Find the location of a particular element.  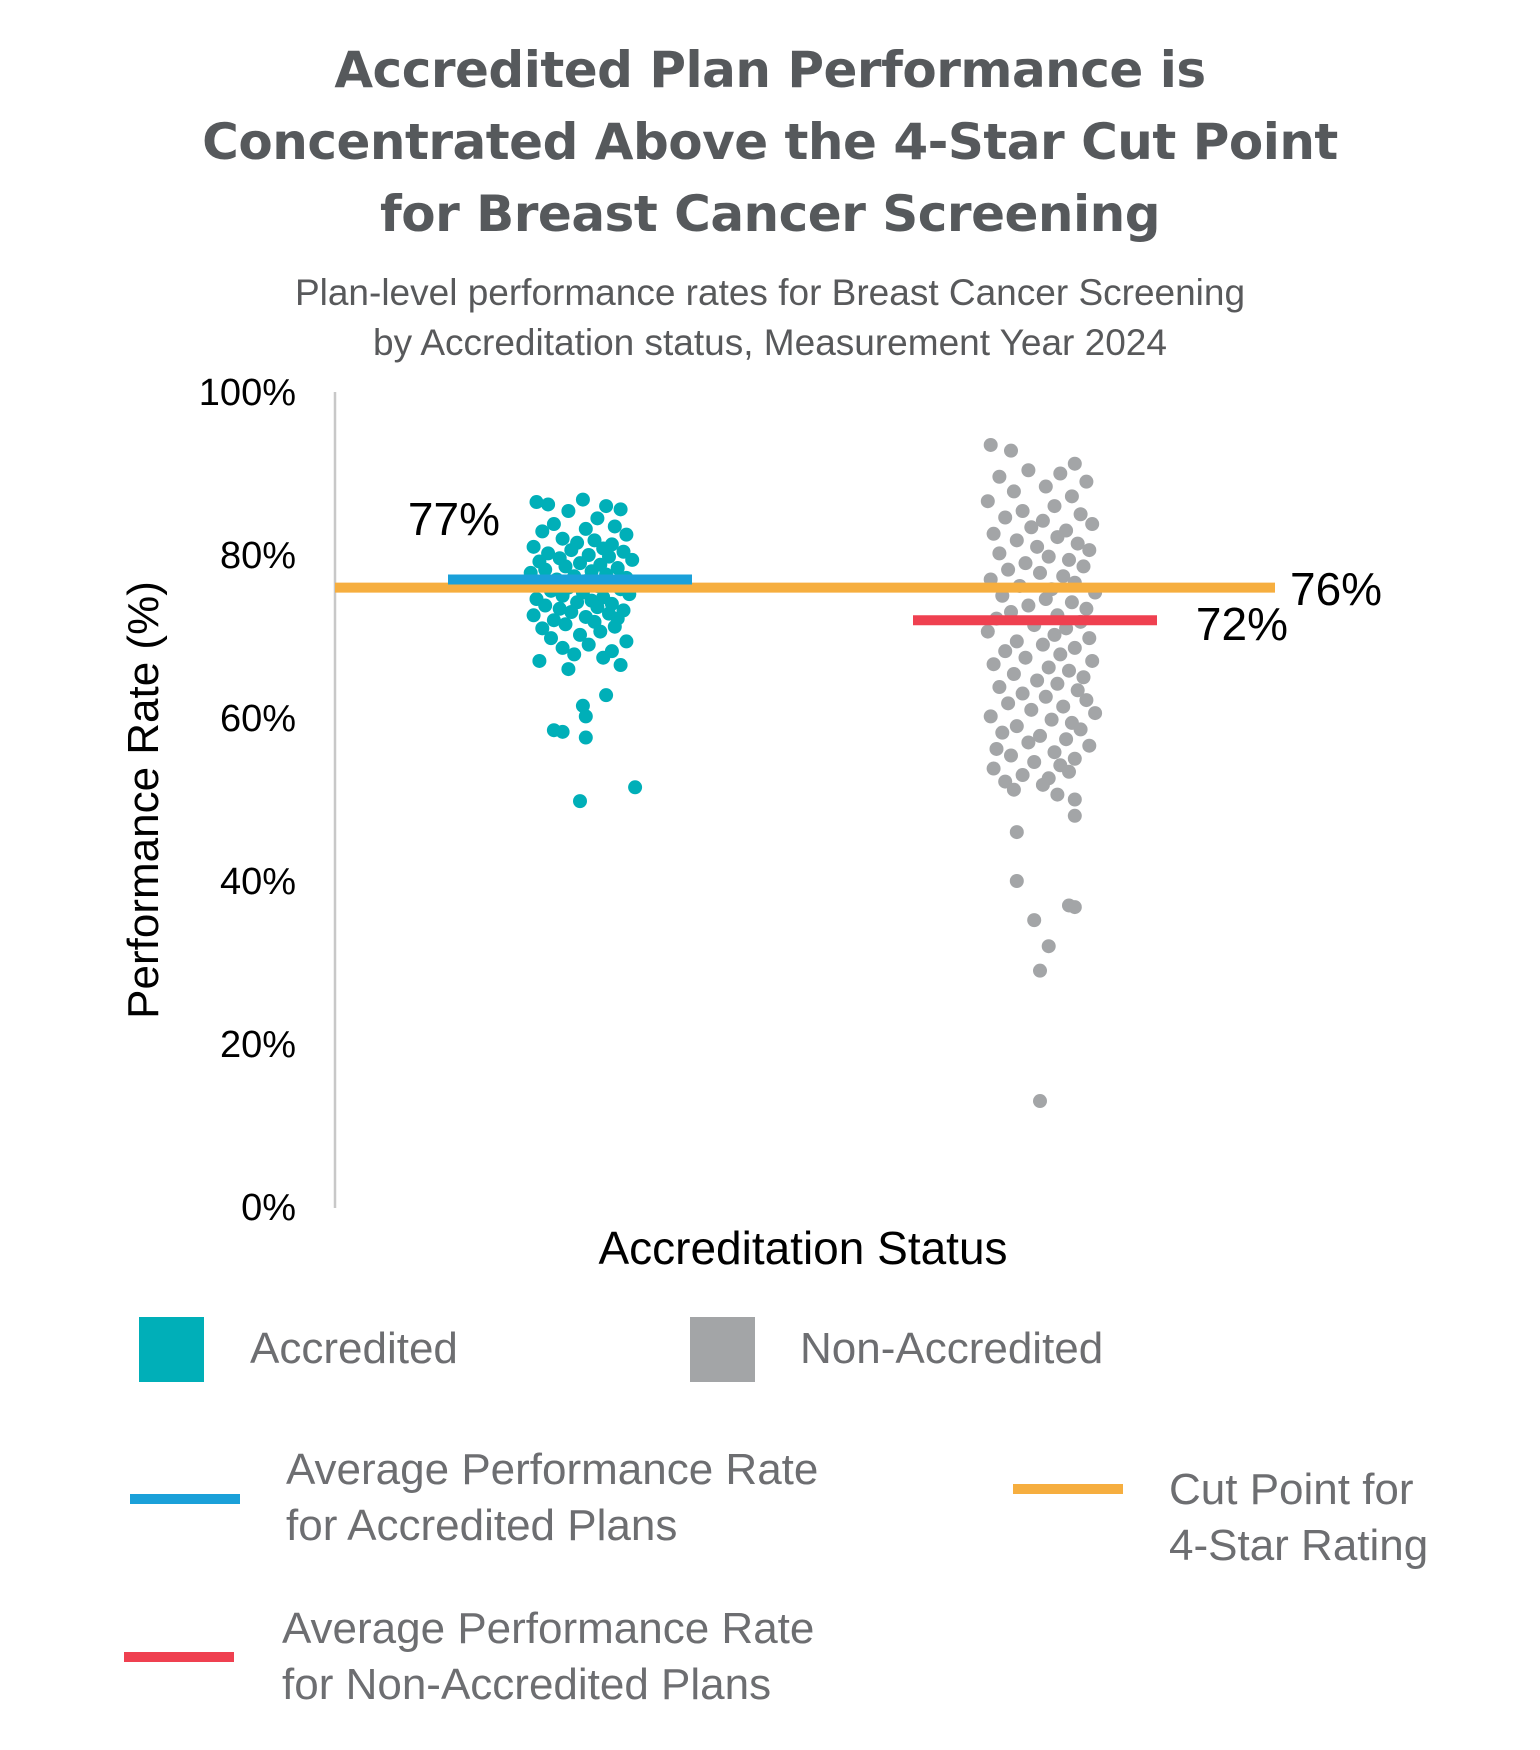

legend-cut-point-line-1: Cut Point for is located at coordinates (1291, 1489).